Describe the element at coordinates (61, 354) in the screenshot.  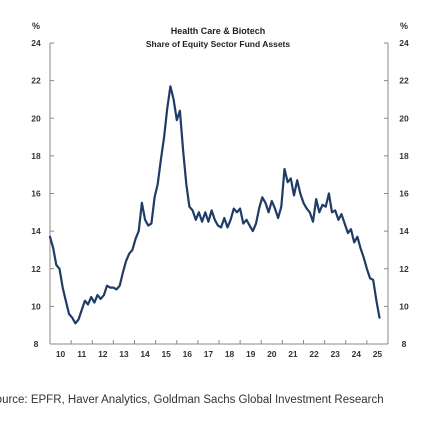
I see `x-tick-label: 10` at that location.